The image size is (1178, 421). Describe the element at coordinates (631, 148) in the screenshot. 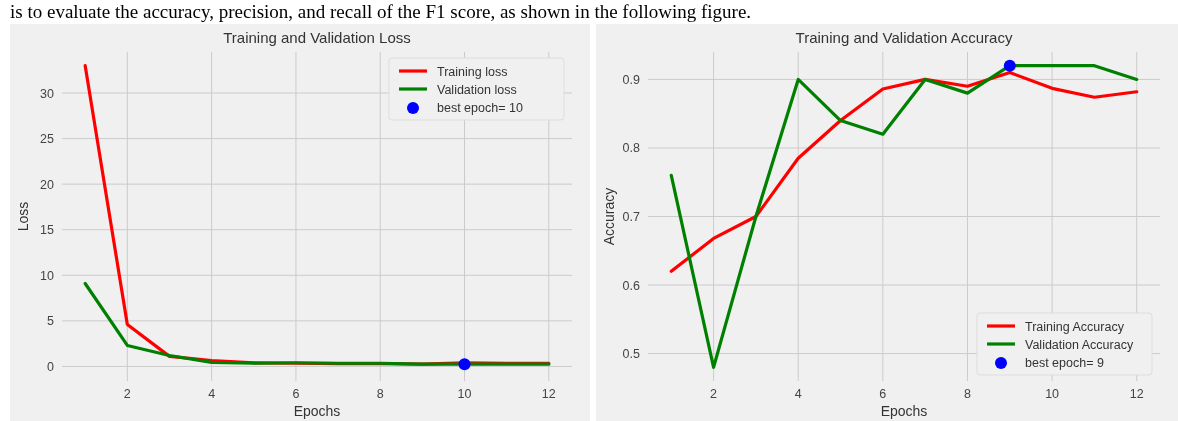

I see `y-tick-label: 0.8` at that location.